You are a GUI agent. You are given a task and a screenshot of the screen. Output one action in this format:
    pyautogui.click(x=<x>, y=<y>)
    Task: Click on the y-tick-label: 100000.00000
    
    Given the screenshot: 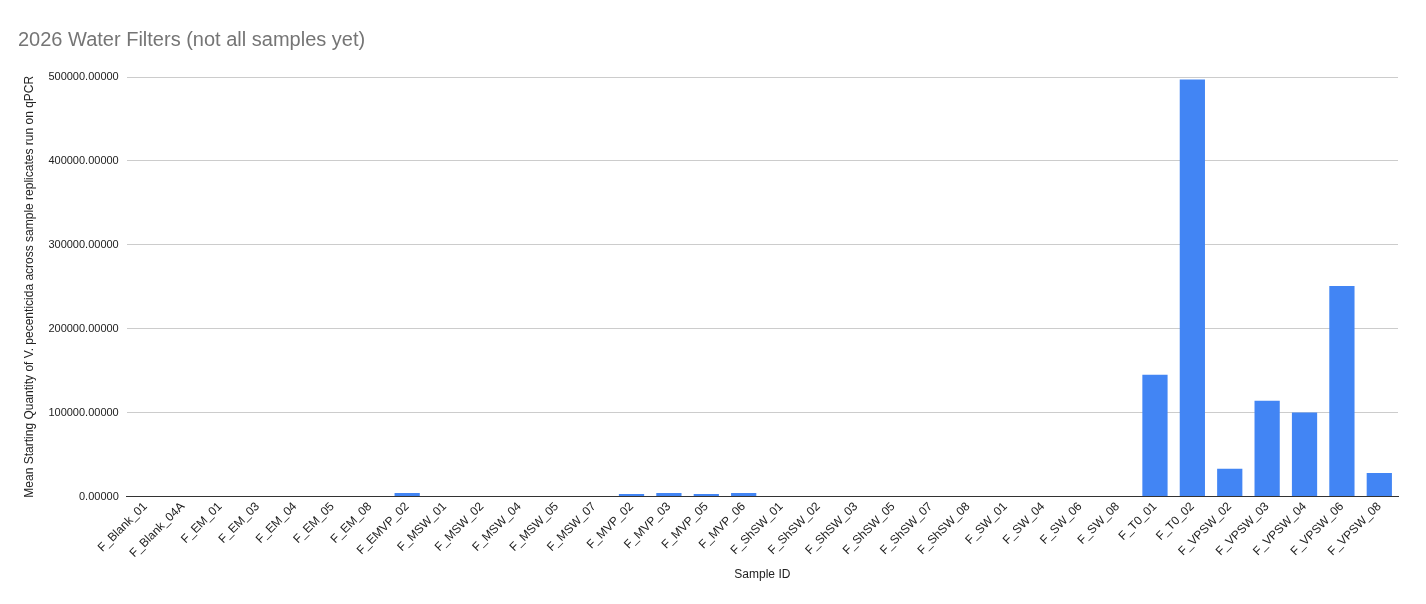 What is the action you would take?
    pyautogui.click(x=83, y=411)
    